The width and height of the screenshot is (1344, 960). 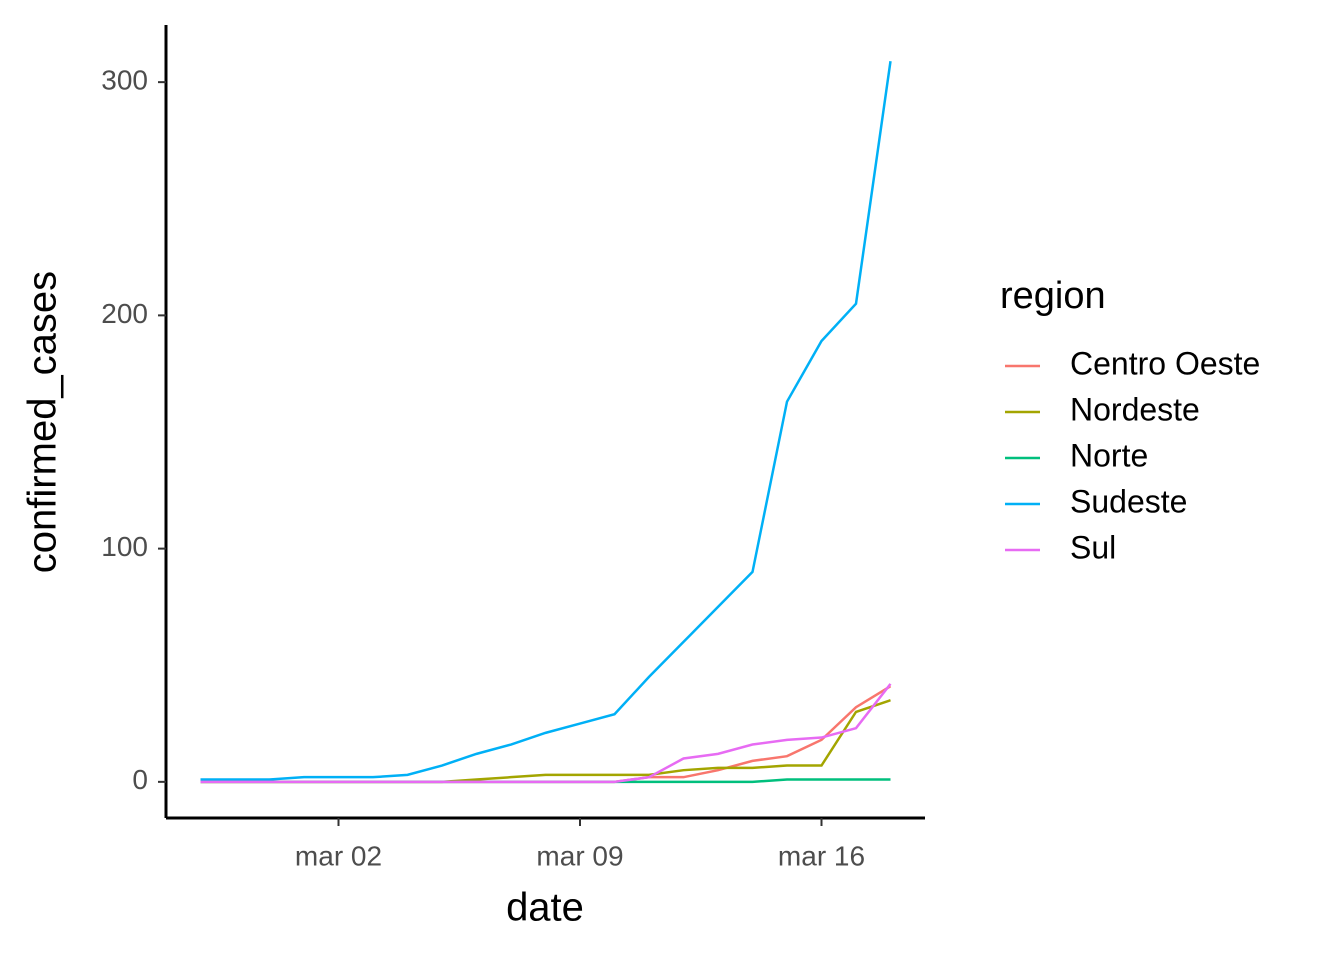 I want to click on y-axis-title: confirmed_cases, so click(x=43, y=422).